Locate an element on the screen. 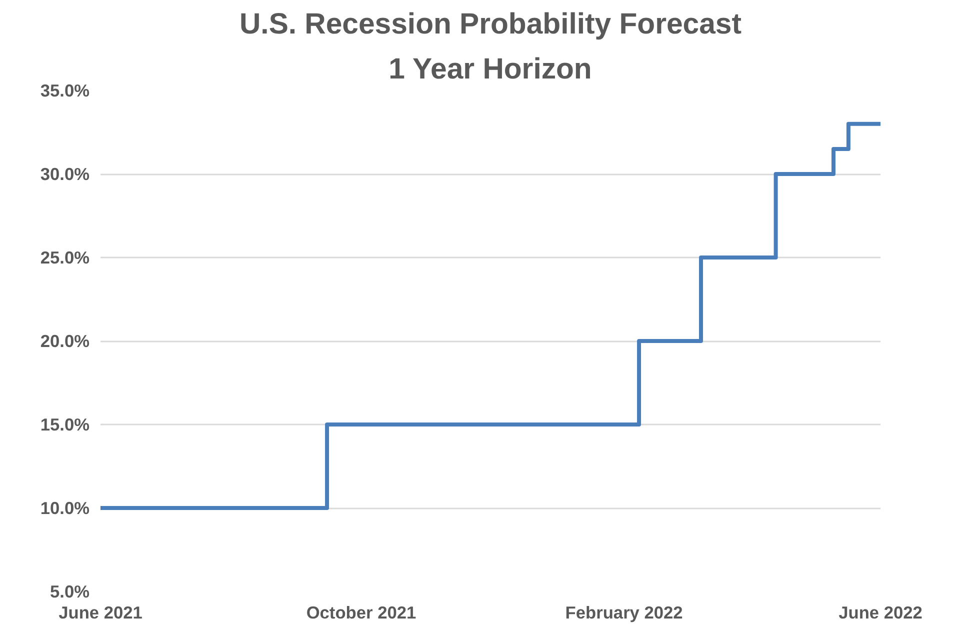  chart-subtitle: 1 Year Horizon is located at coordinates (490, 69).